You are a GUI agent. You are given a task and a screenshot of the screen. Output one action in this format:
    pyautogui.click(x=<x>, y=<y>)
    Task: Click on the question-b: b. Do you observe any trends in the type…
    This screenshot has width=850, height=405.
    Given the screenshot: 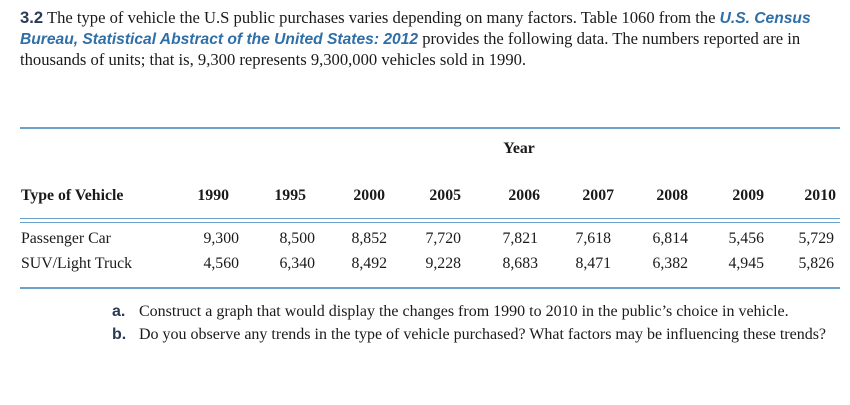 What is the action you would take?
    pyautogui.click(x=476, y=335)
    